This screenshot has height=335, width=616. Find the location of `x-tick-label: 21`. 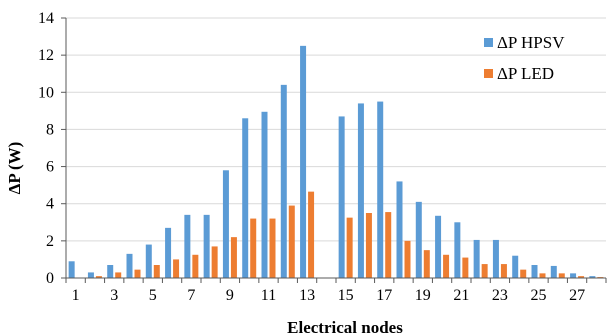

x-tick-label: 21 is located at coordinates (461, 295).